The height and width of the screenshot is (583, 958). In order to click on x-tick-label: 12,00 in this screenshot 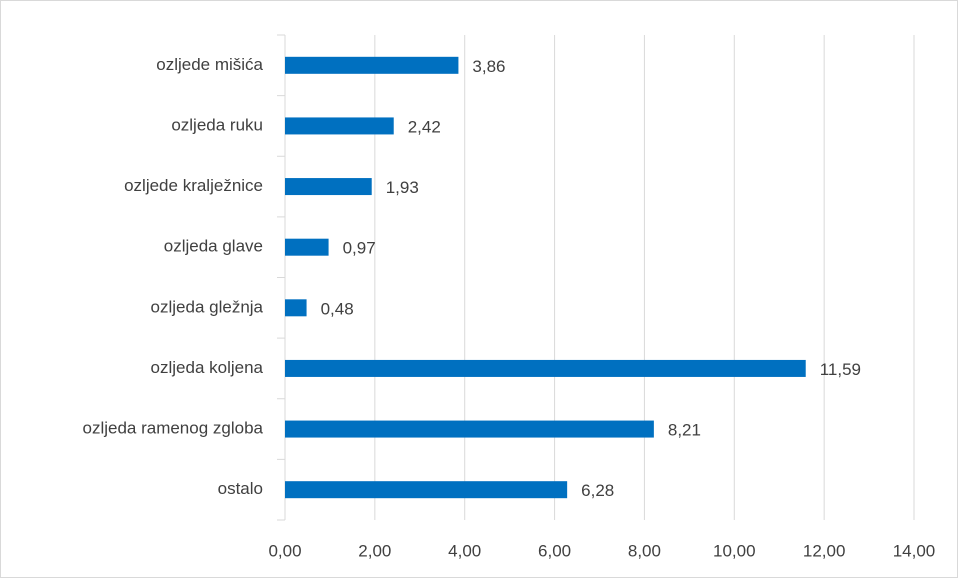, I will do `click(824, 550)`.